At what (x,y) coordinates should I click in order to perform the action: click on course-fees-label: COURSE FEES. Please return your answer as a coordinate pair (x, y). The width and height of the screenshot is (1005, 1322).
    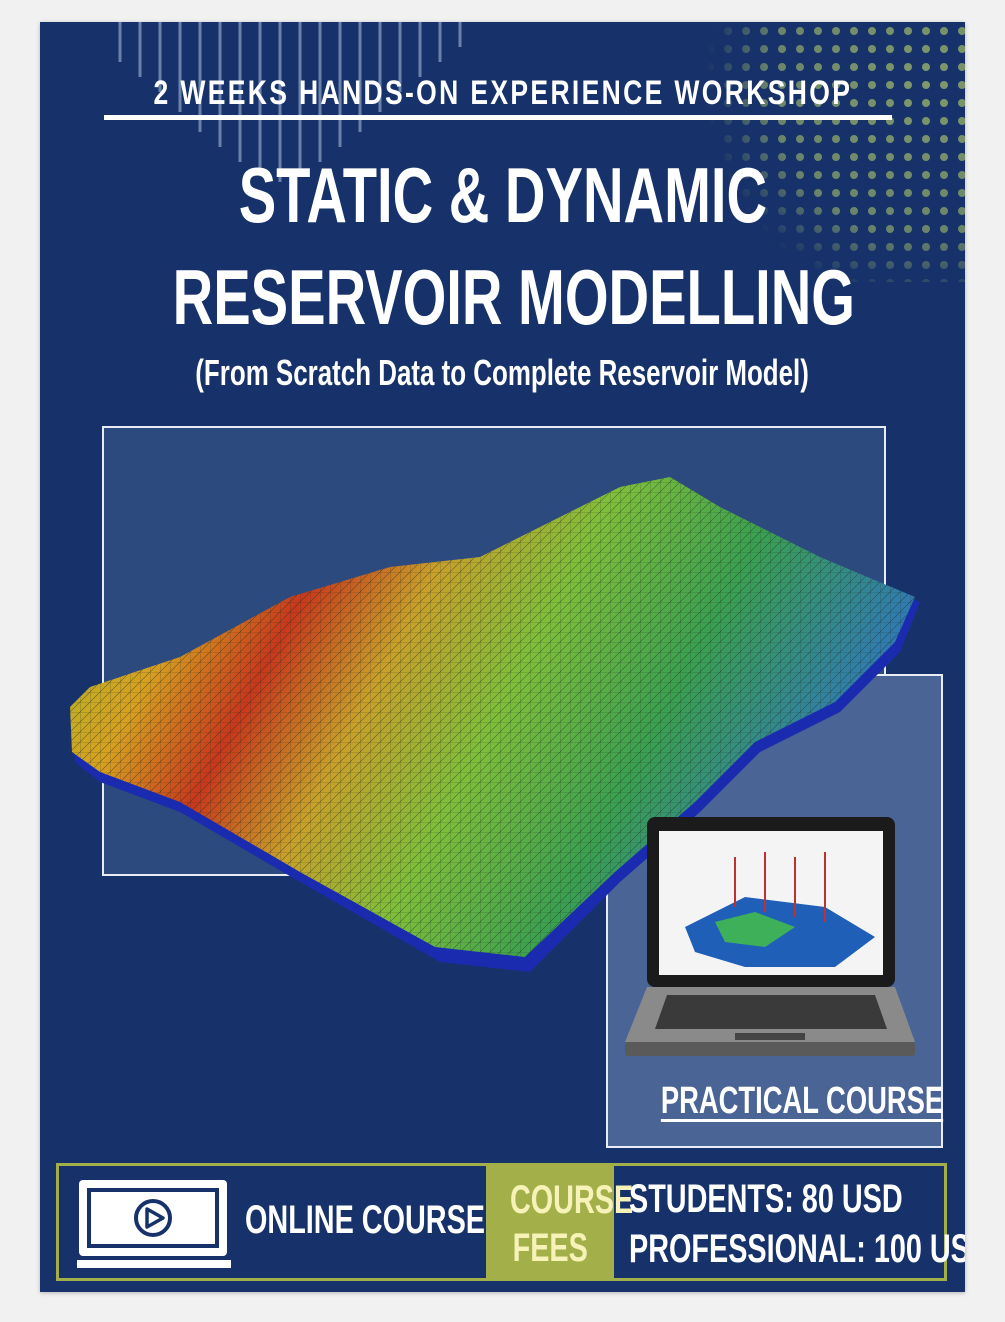
    Looking at the image, I should click on (559, 1224).